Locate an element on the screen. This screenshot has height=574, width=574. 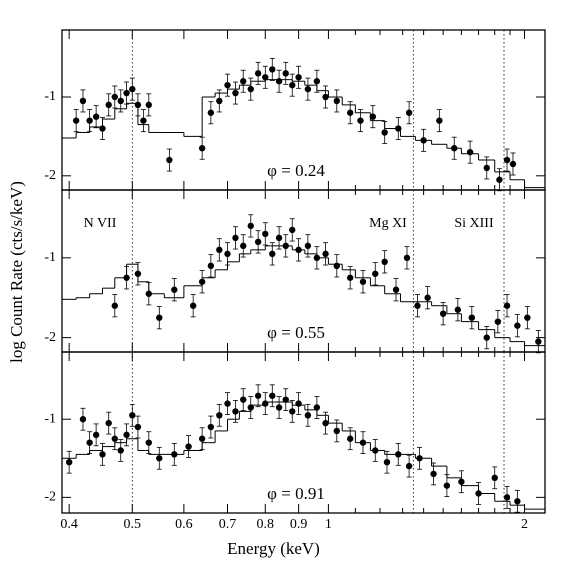
x-tick-label: 0.7 is located at coordinates (228, 524).